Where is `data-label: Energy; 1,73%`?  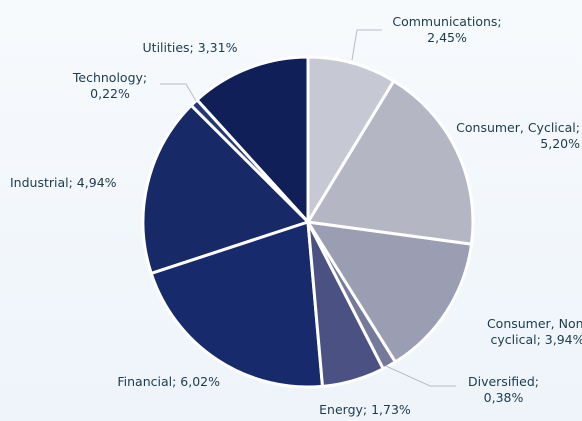
data-label: Energy; 1,73% is located at coordinates (365, 409).